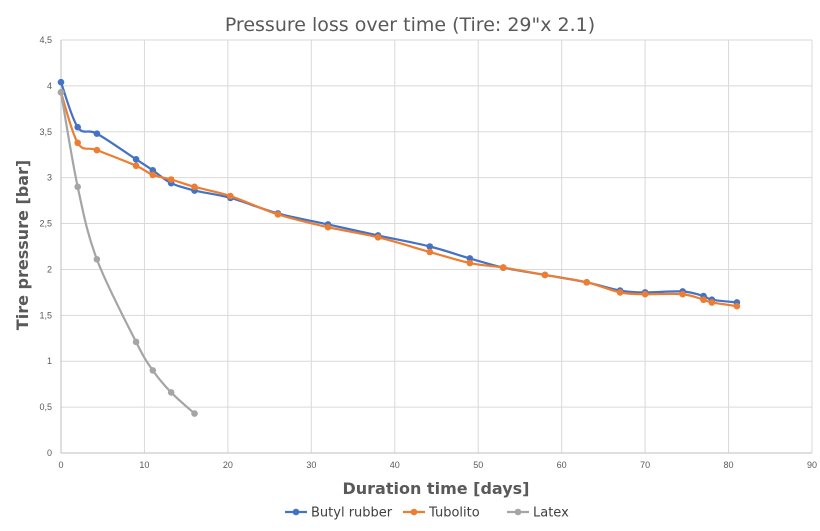 The height and width of the screenshot is (531, 820). I want to click on y-axis-title: Tire pressure [bar], so click(22, 245).